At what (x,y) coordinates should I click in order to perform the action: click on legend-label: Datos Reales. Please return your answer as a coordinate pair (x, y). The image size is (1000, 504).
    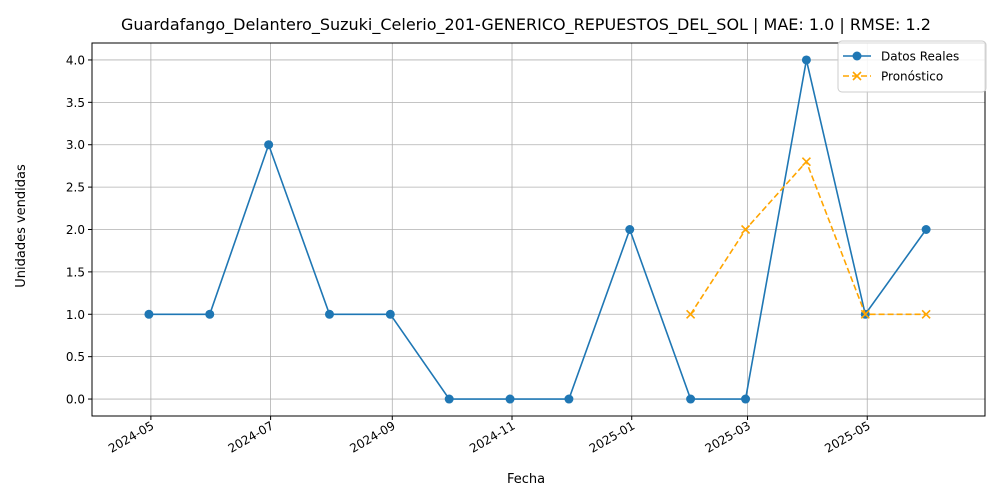
    Looking at the image, I should click on (920, 57).